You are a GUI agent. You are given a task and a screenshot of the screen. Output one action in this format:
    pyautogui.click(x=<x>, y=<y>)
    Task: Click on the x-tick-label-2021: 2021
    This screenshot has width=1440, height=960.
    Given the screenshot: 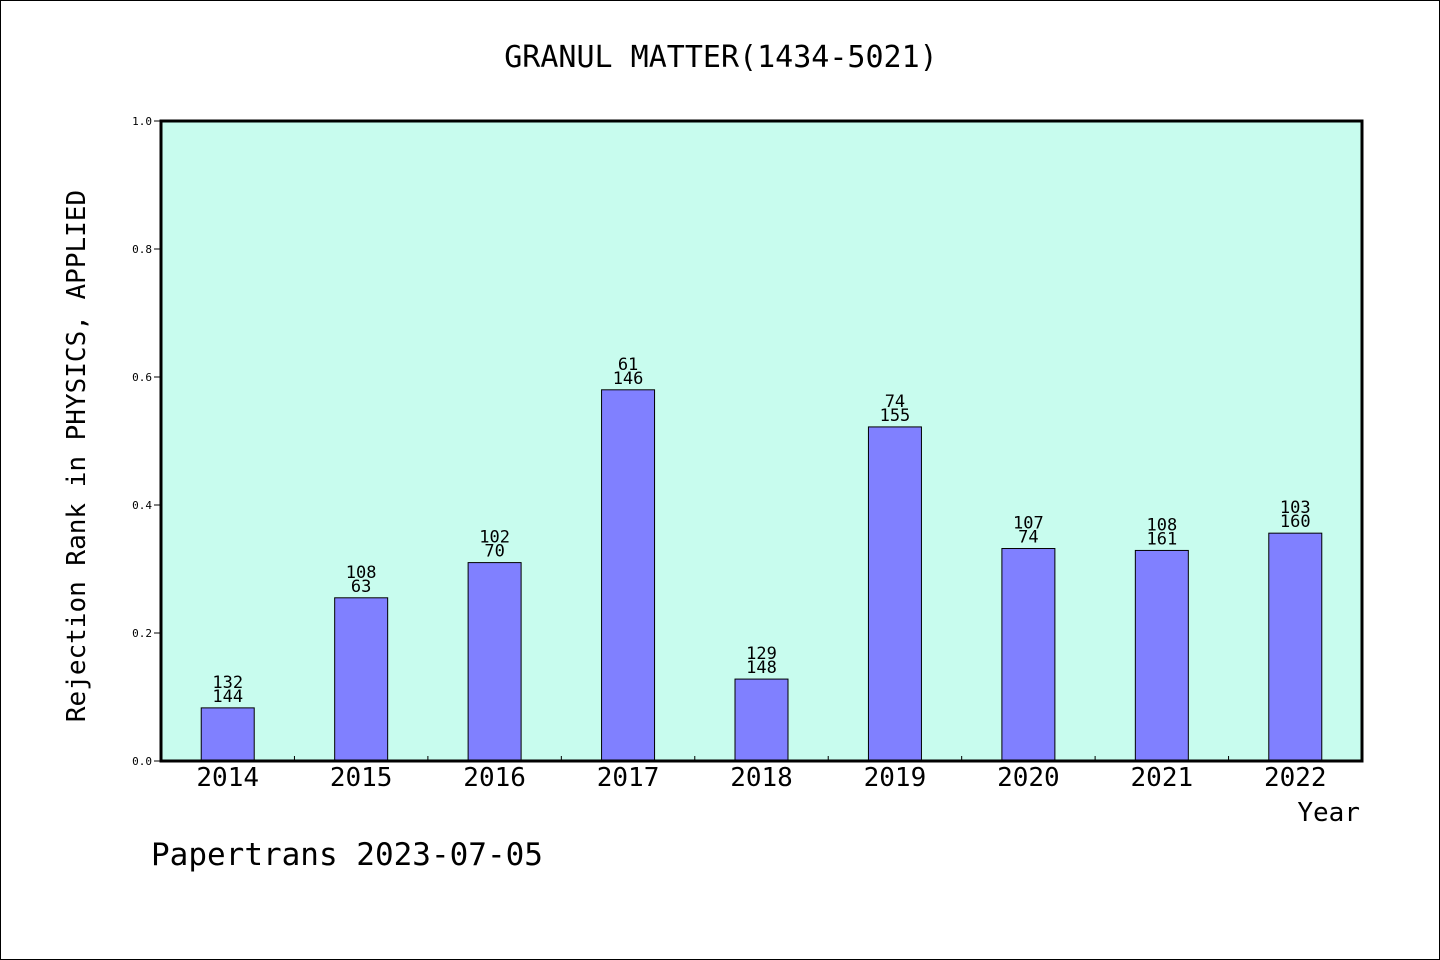 What is the action you would take?
    pyautogui.click(x=1162, y=778)
    